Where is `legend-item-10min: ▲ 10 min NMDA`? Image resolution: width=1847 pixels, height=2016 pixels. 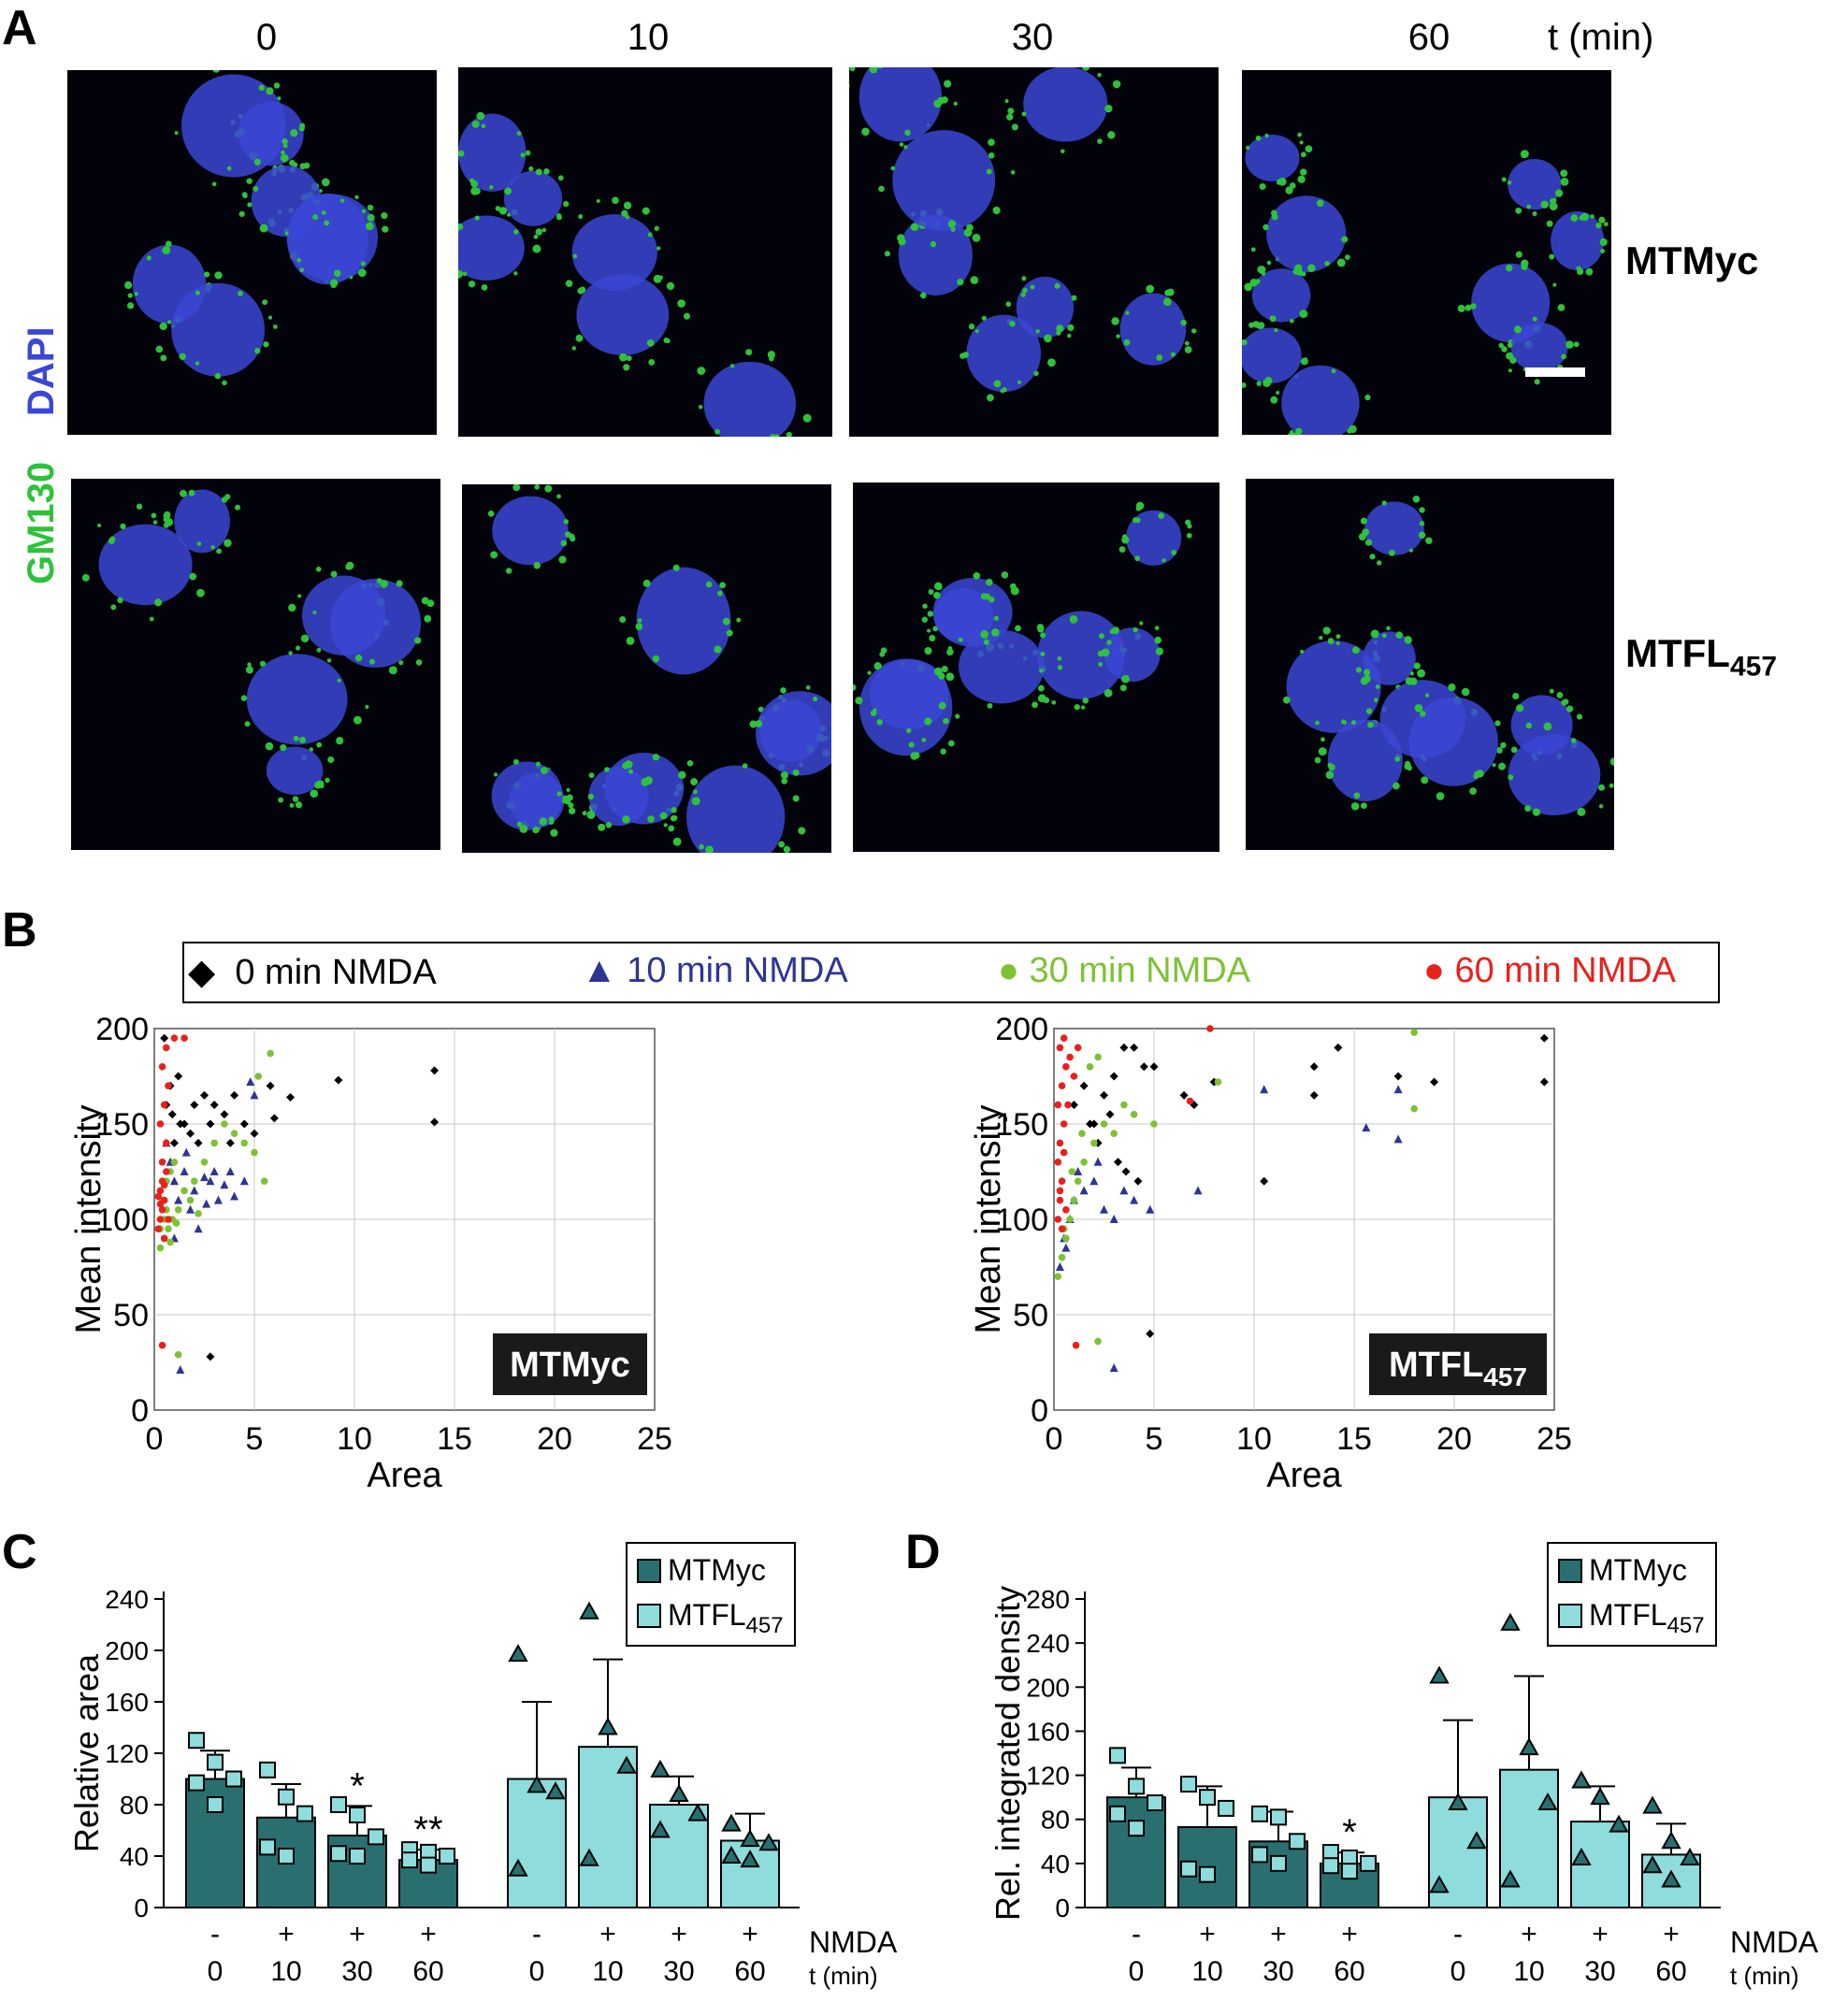 legend-item-10min: ▲ 10 min NMDA is located at coordinates (715, 970).